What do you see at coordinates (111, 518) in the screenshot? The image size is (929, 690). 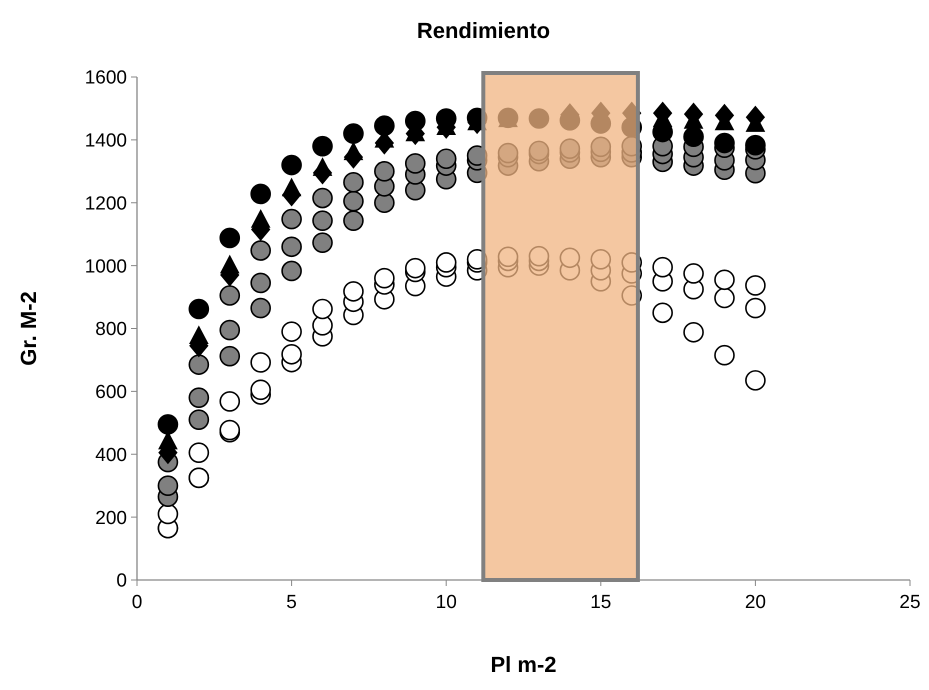 I see `y-tick-label: 200` at bounding box center [111, 518].